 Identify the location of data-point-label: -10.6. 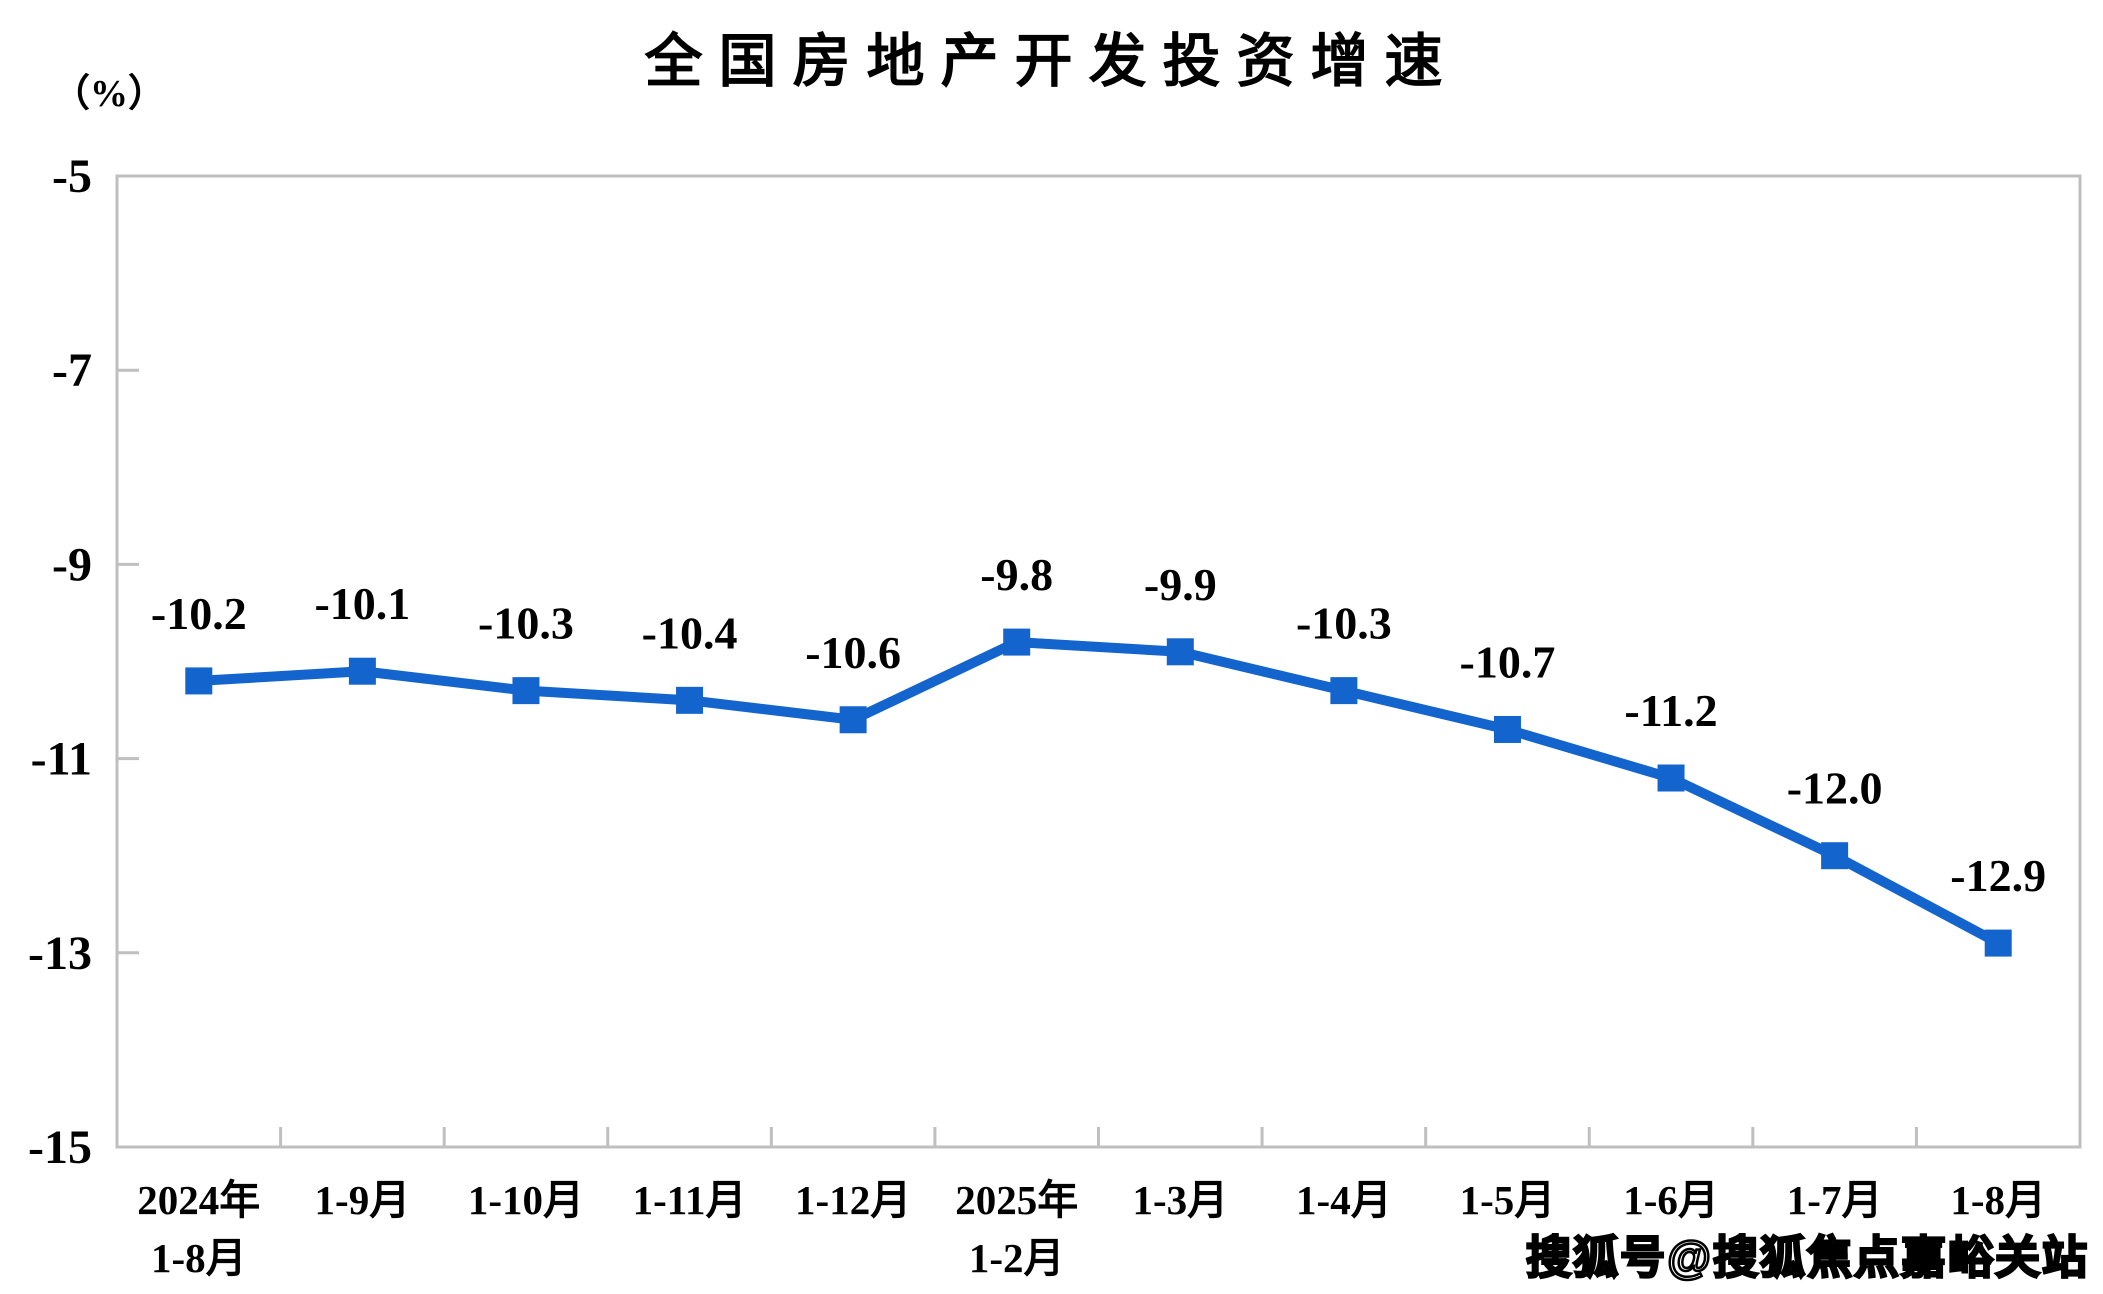
(853, 652).